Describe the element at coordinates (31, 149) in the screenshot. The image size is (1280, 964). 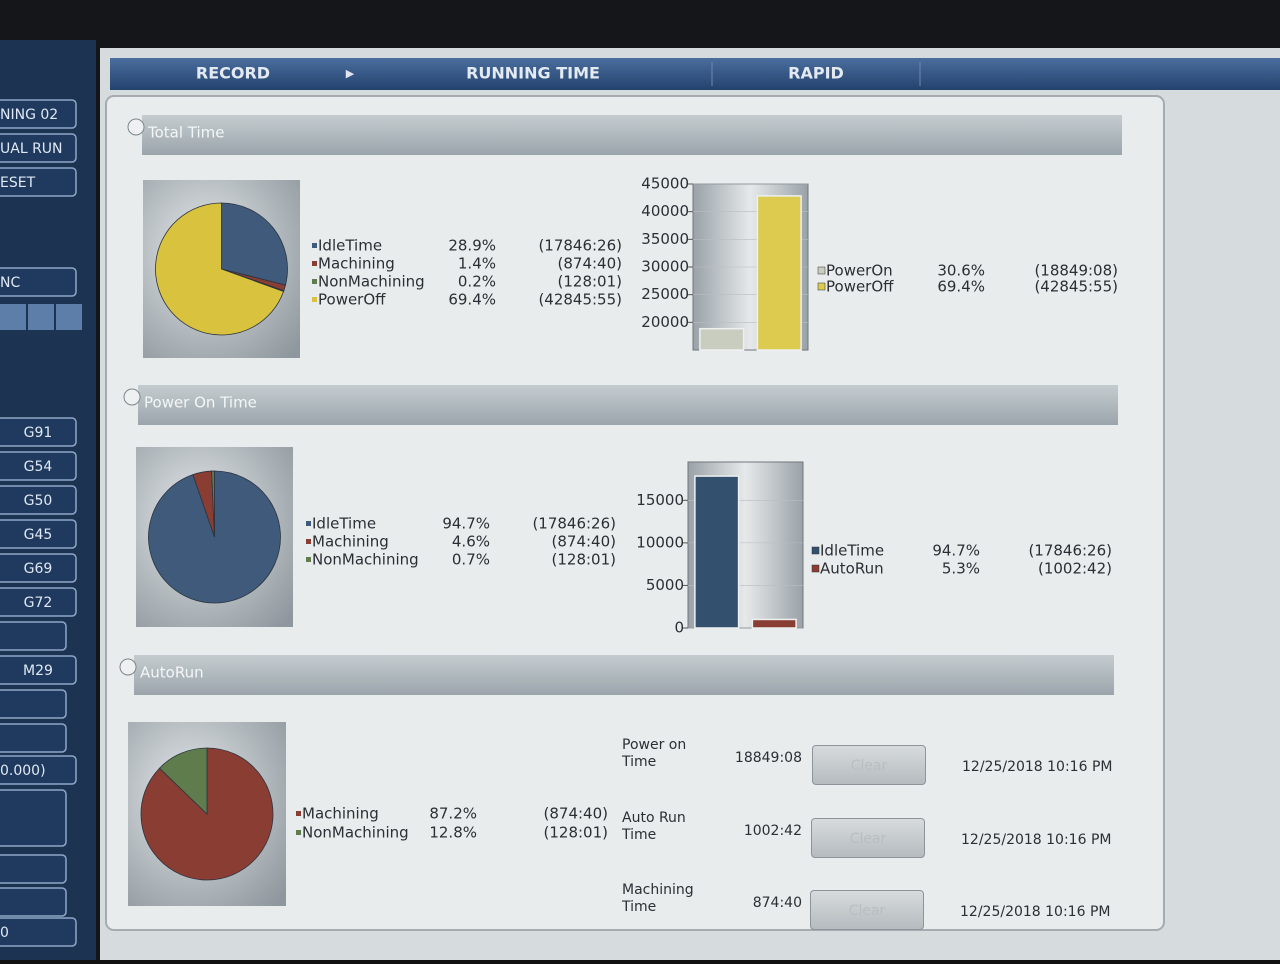
I see `side-button-label: UAL RUN` at that location.